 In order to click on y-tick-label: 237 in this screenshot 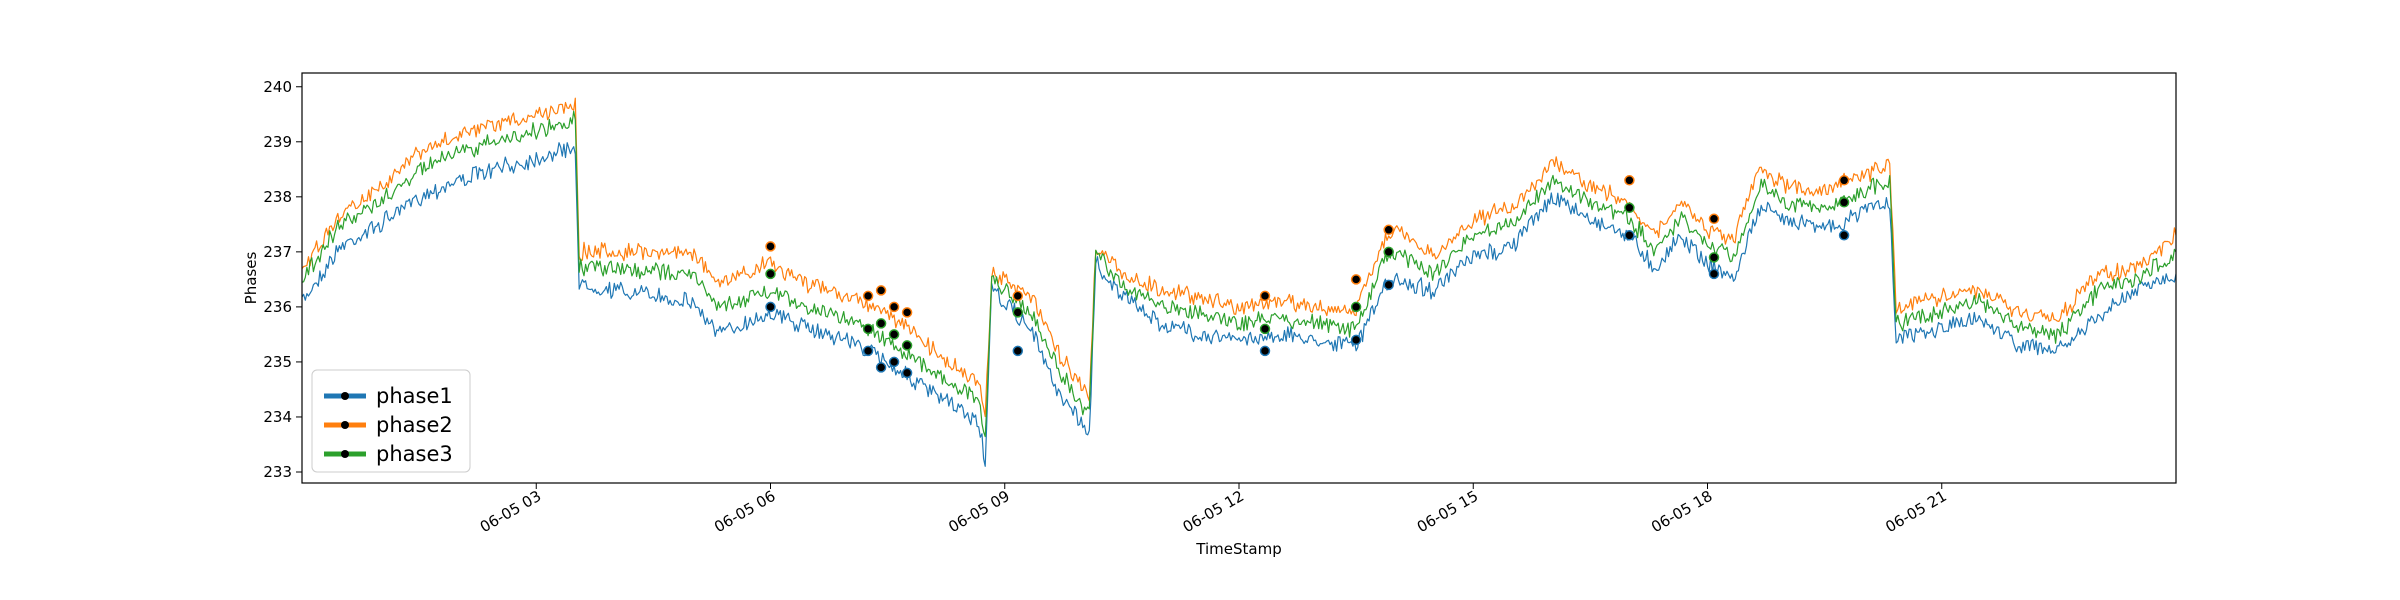, I will do `click(277, 252)`.